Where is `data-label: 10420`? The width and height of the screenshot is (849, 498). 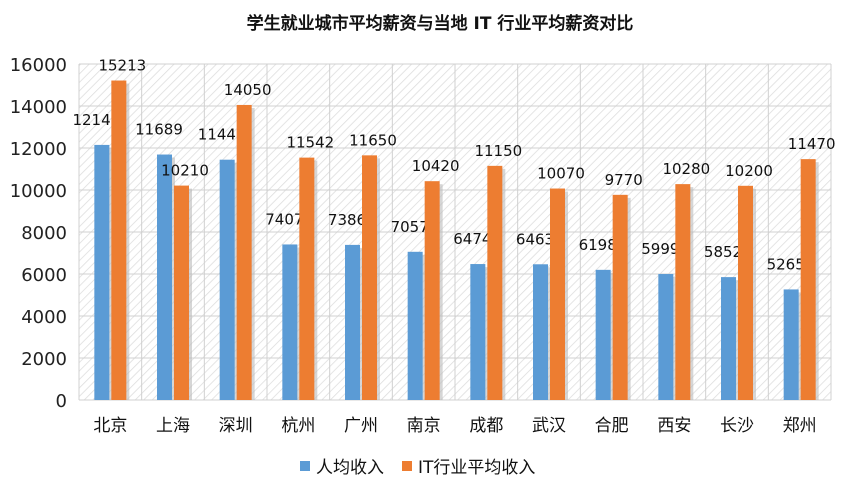
data-label: 10420 is located at coordinates (436, 166).